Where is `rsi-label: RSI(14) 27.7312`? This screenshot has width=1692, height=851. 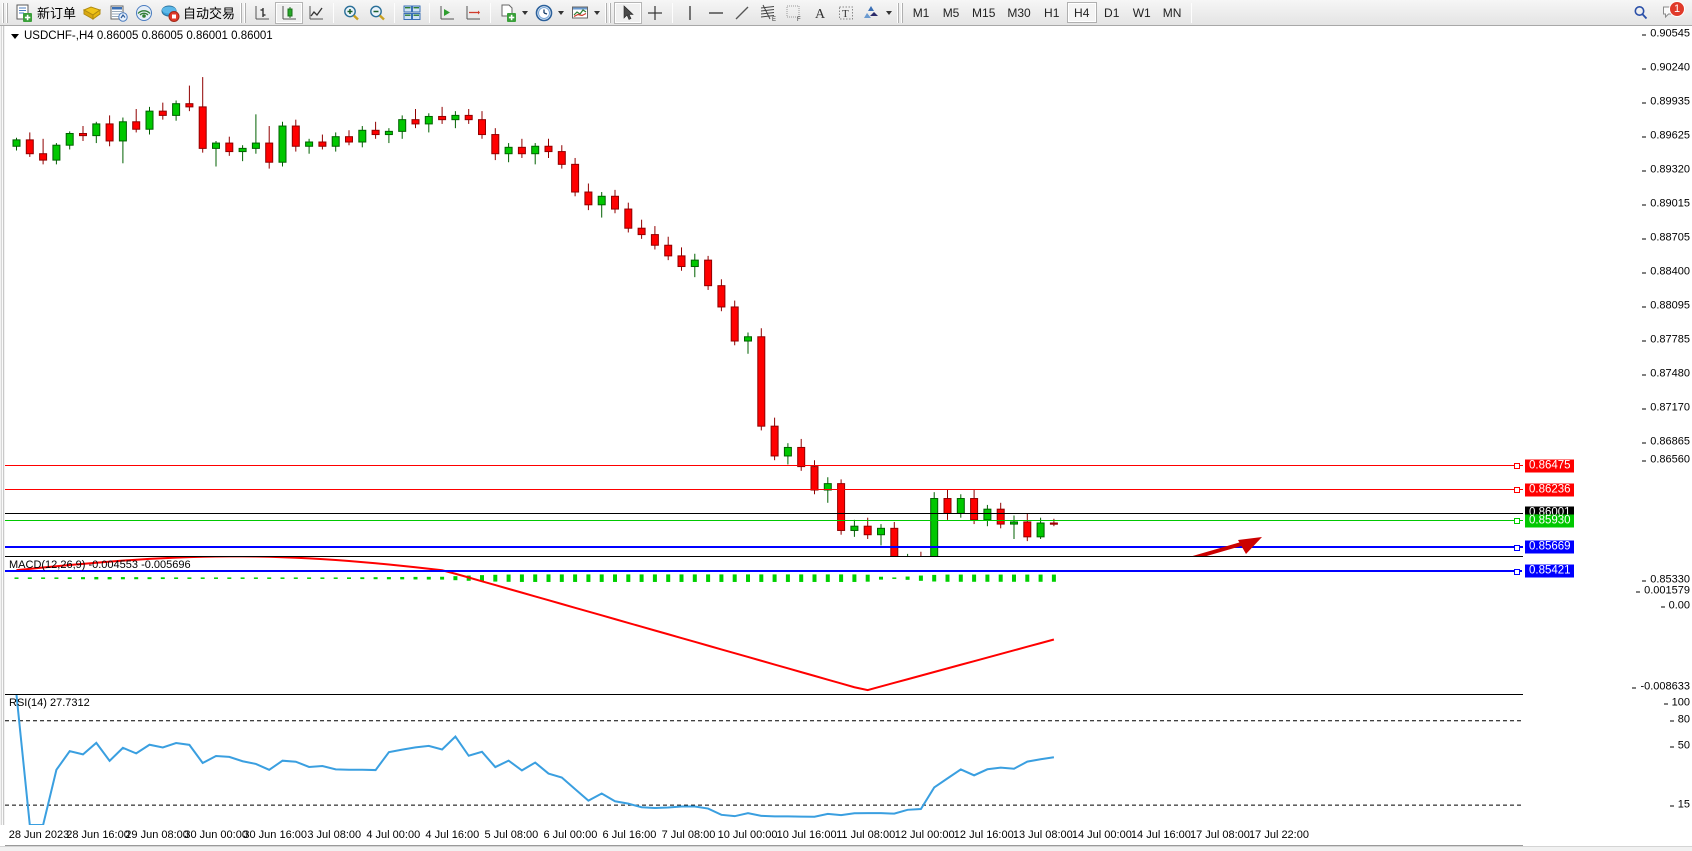
rsi-label: RSI(14) 27.7312 is located at coordinates (49, 703).